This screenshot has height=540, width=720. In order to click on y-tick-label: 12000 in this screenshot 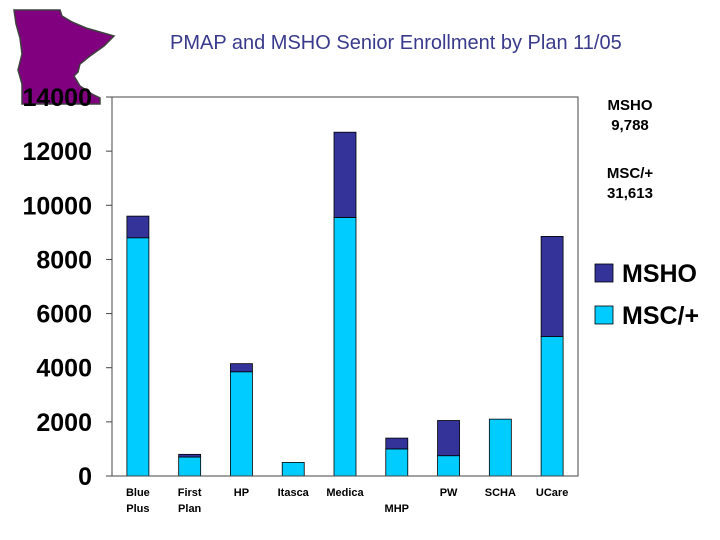, I will do `click(57, 152)`.